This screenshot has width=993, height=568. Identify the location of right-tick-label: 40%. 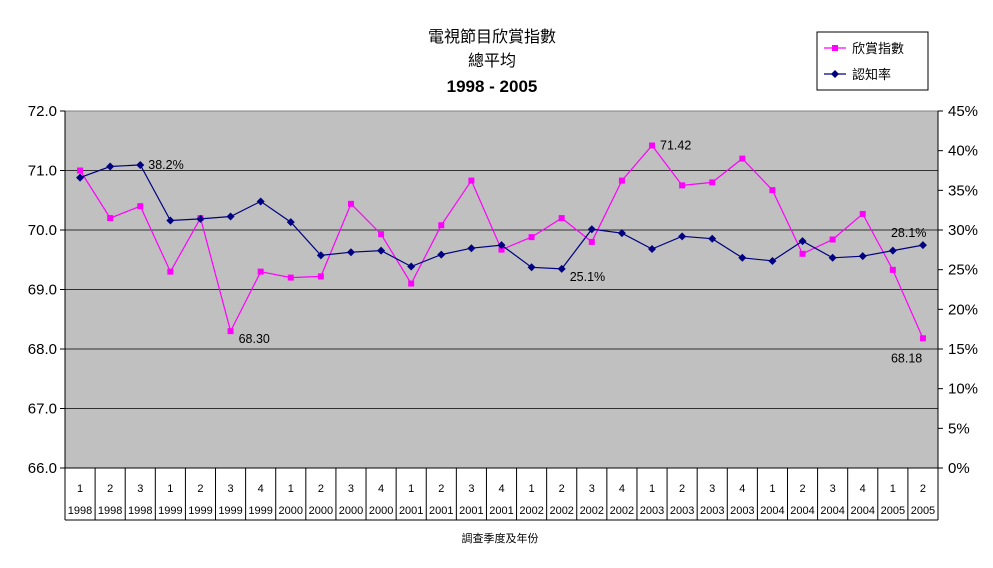
(963, 151).